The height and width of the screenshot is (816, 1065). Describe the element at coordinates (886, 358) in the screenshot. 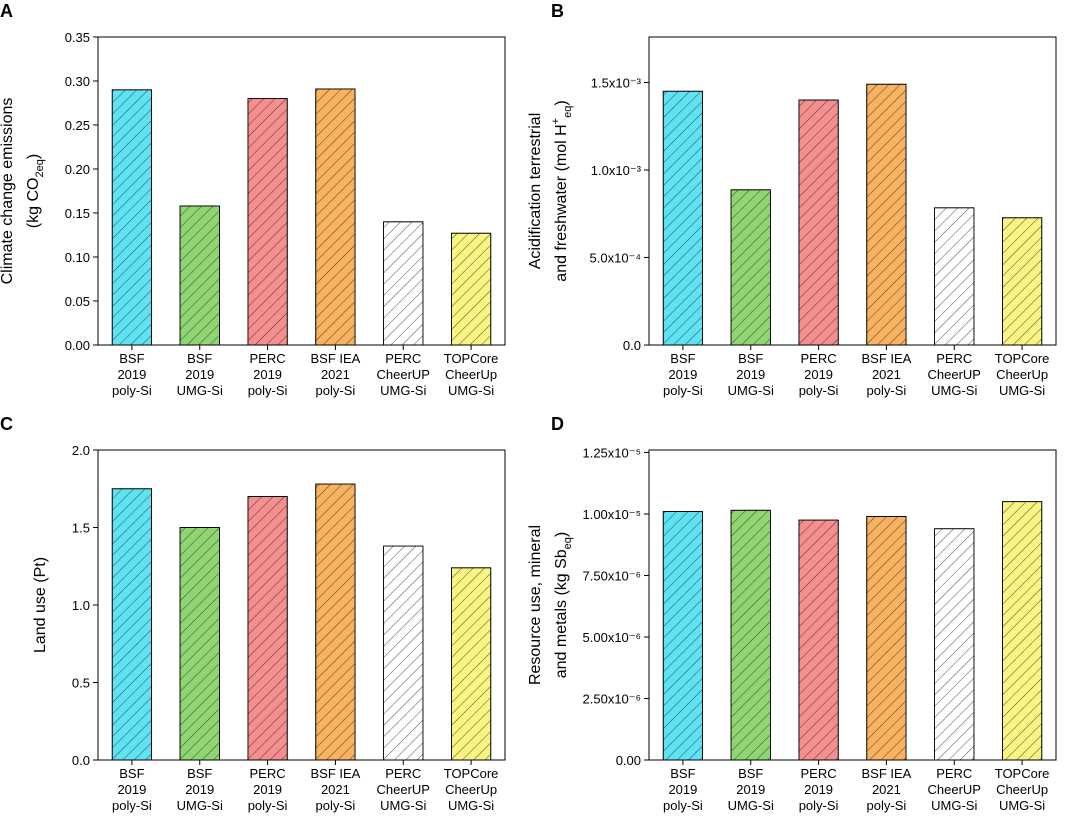

I see `x-tick-label-line: BSF IEA` at that location.